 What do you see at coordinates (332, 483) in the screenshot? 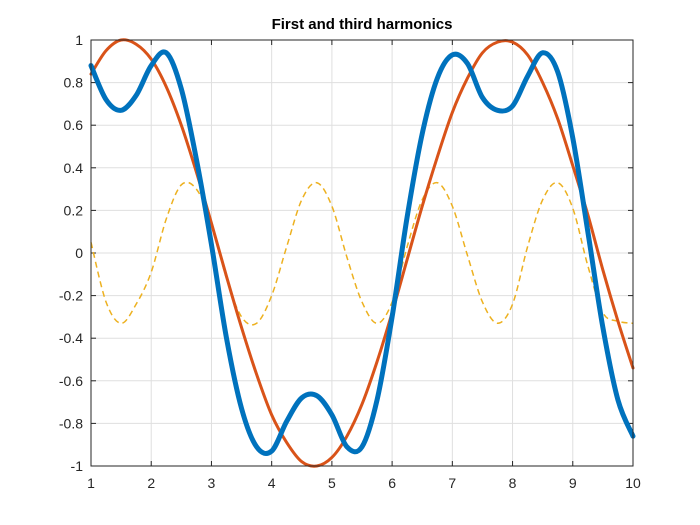
I see `x-tick-label: 5` at bounding box center [332, 483].